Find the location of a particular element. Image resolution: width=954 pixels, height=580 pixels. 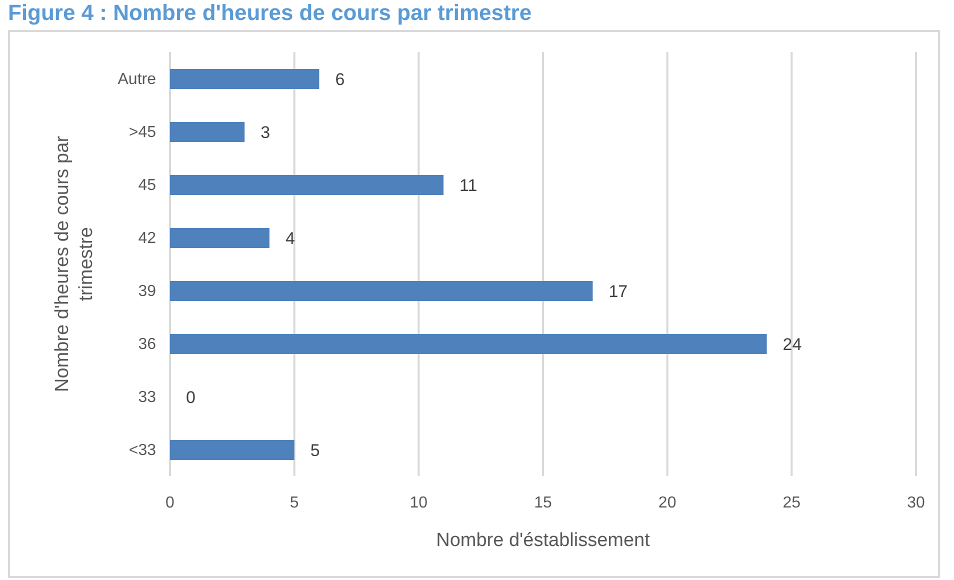

y-tick-label: 45 is located at coordinates (147, 185).